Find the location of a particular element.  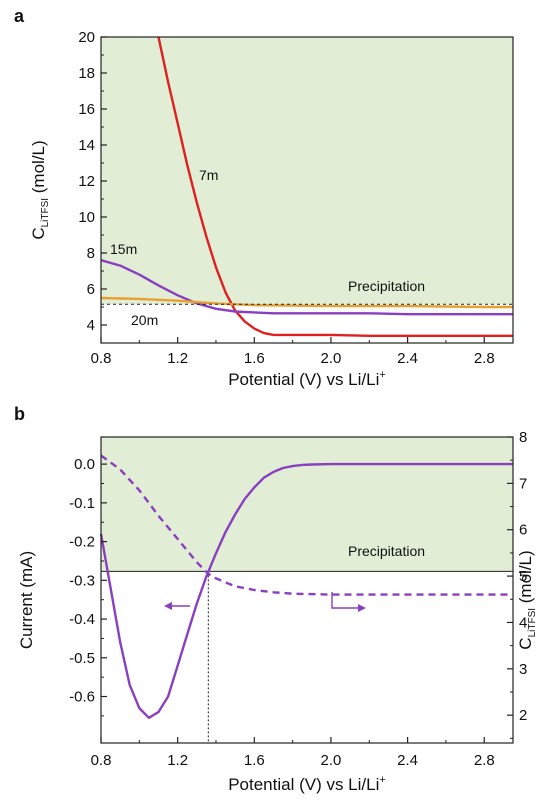

panel-b-right-y-tick-label: 6 is located at coordinates (523, 530).